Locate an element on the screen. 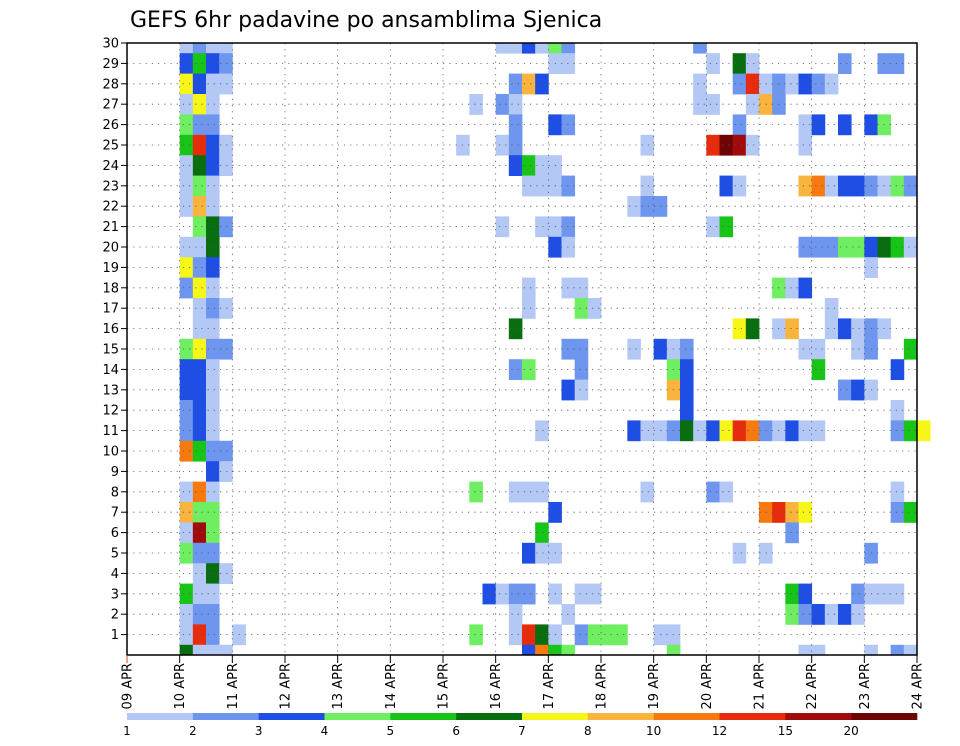  y-tick-label: 25 is located at coordinates (110, 146).